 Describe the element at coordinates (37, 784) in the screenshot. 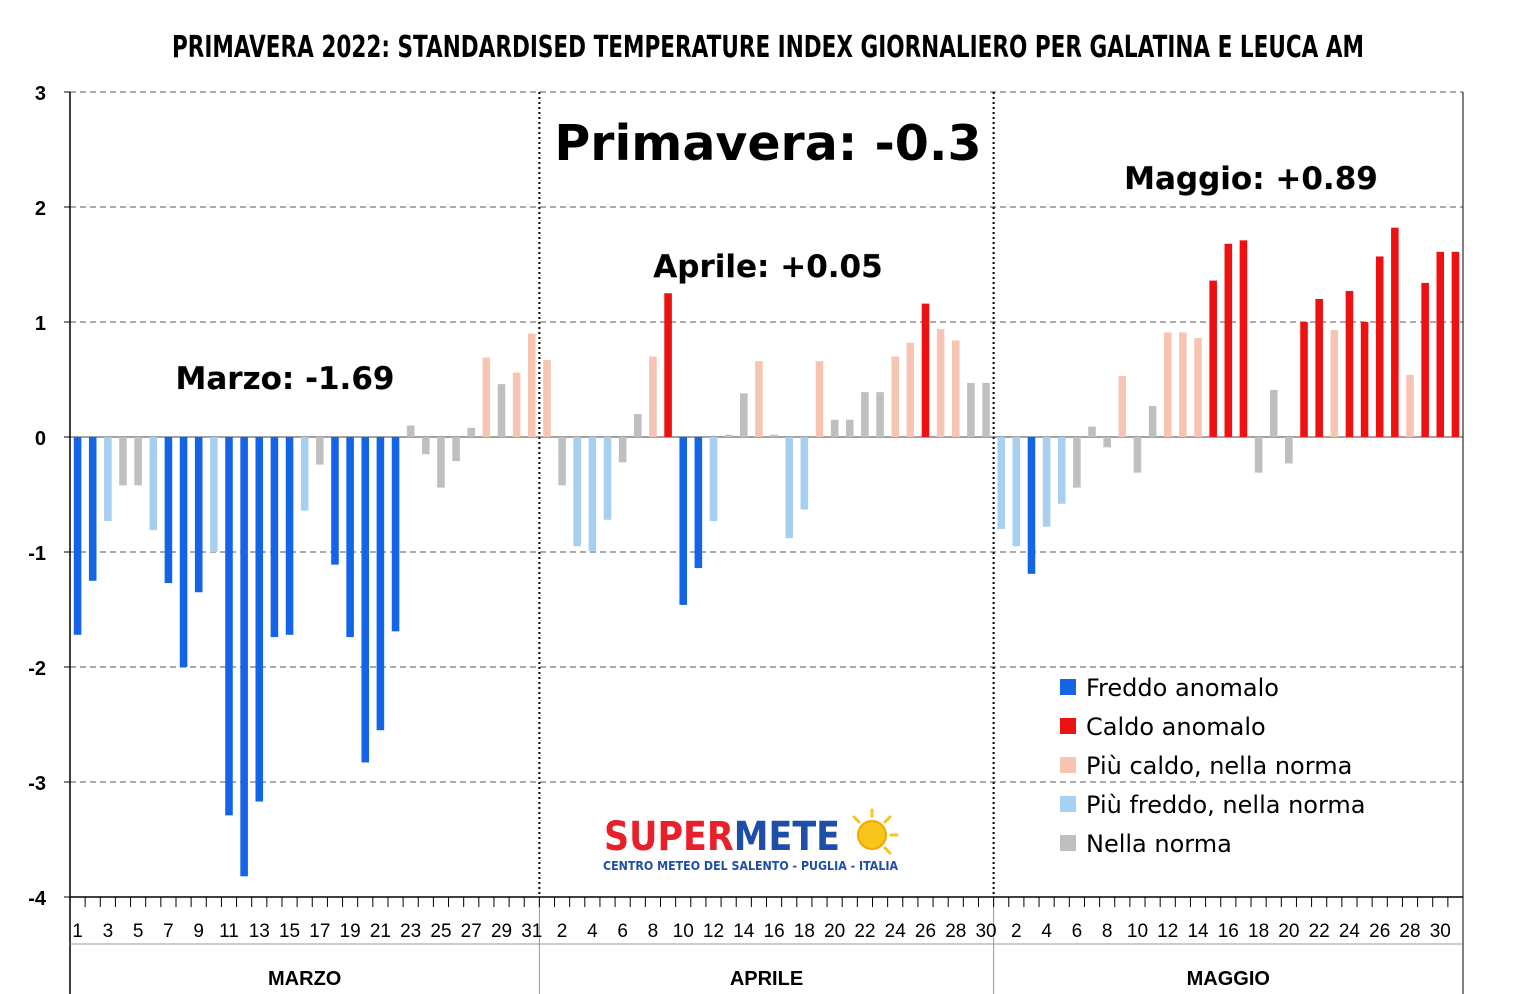

I see `y-tick-label: -3` at that location.